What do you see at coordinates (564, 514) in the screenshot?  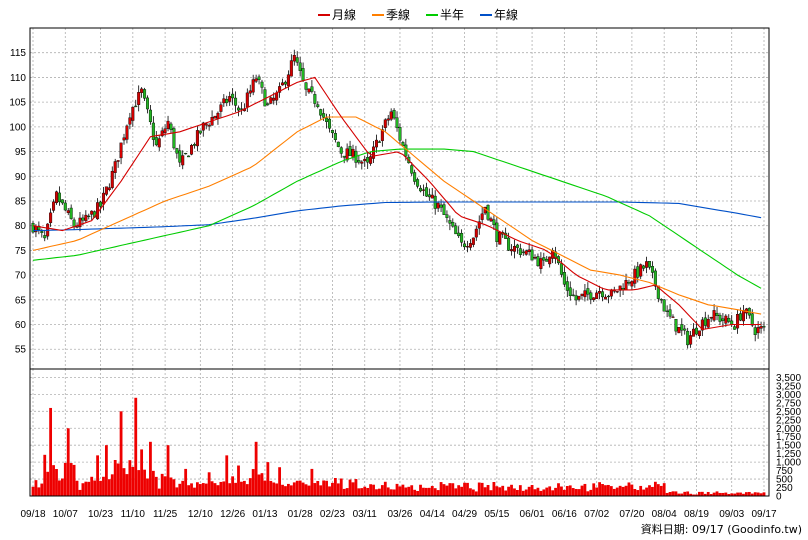 I see `date-tick-label: 06/16` at bounding box center [564, 514].